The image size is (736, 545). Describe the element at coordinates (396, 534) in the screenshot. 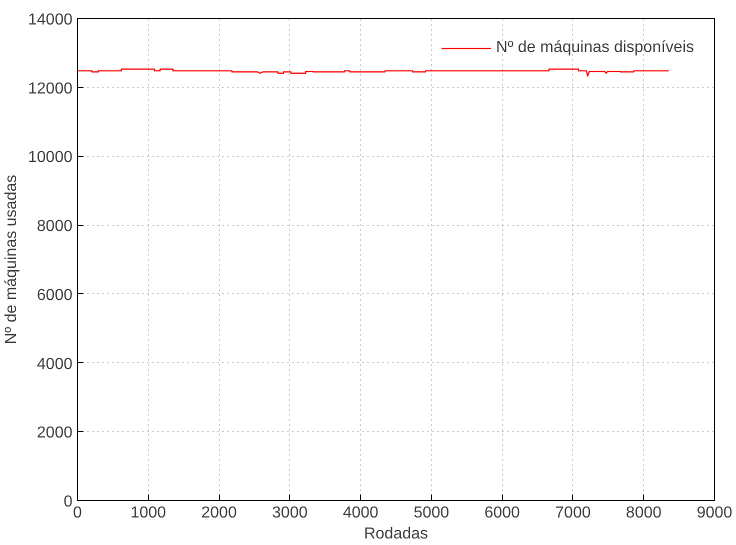

I see `x-axis-title: Rodadas` at that location.